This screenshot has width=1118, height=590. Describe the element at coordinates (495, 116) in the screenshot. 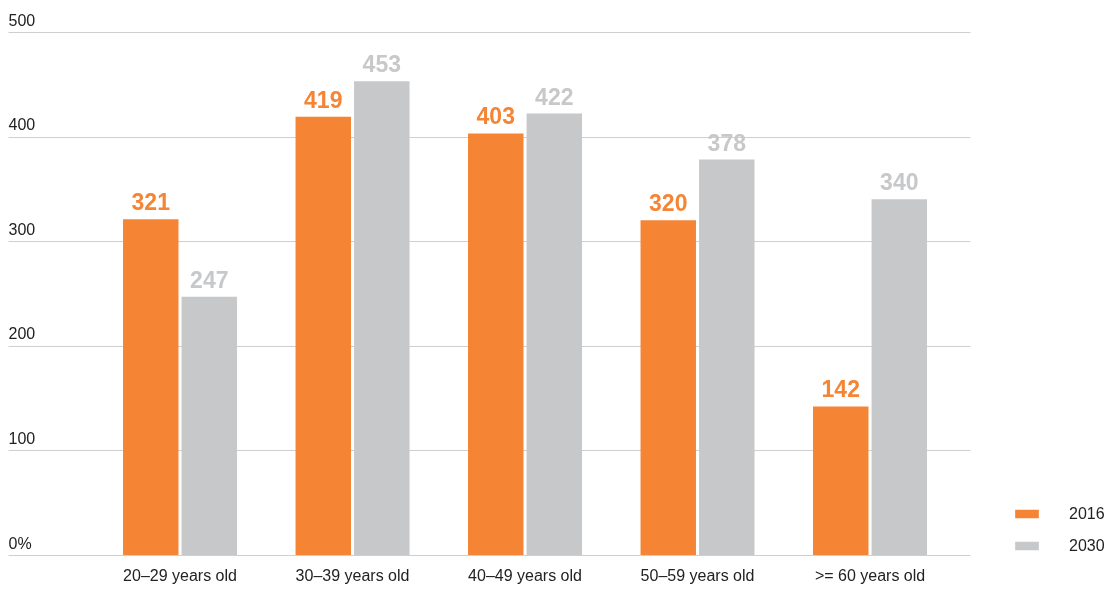

I see `data-label: 403` at that location.